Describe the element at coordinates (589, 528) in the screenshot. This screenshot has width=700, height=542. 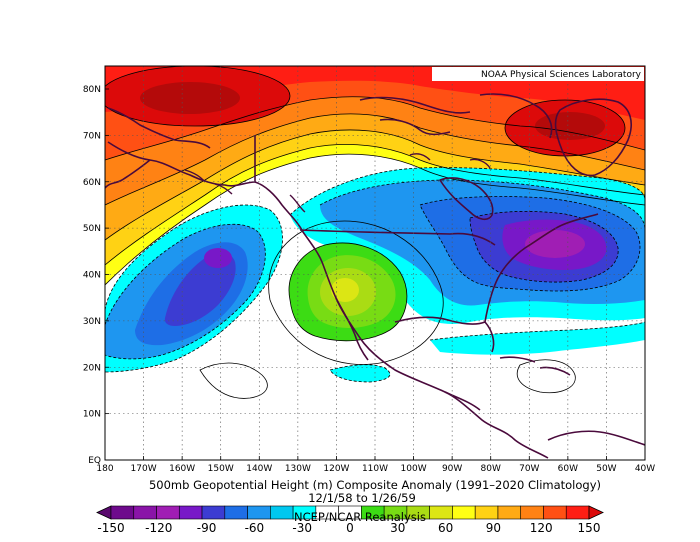
I see `colorbar-label: 150` at that location.